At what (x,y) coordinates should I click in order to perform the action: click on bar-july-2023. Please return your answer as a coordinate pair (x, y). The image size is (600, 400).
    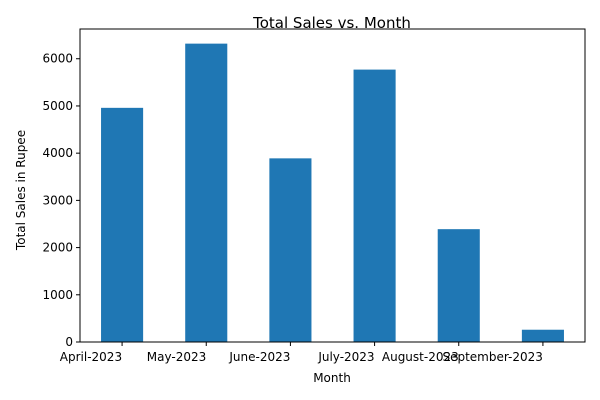
    Looking at the image, I should click on (374, 205).